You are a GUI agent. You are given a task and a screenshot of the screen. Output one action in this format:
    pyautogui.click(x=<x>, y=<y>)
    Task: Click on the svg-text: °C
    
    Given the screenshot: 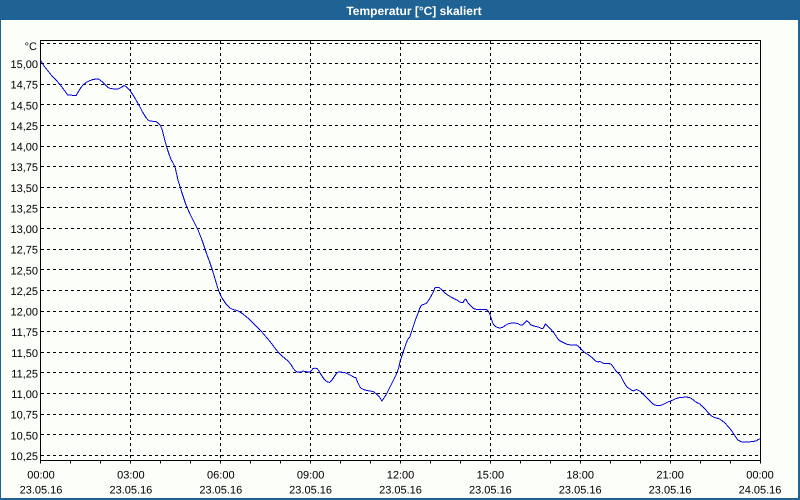 What is the action you would take?
    pyautogui.click(x=31, y=47)
    